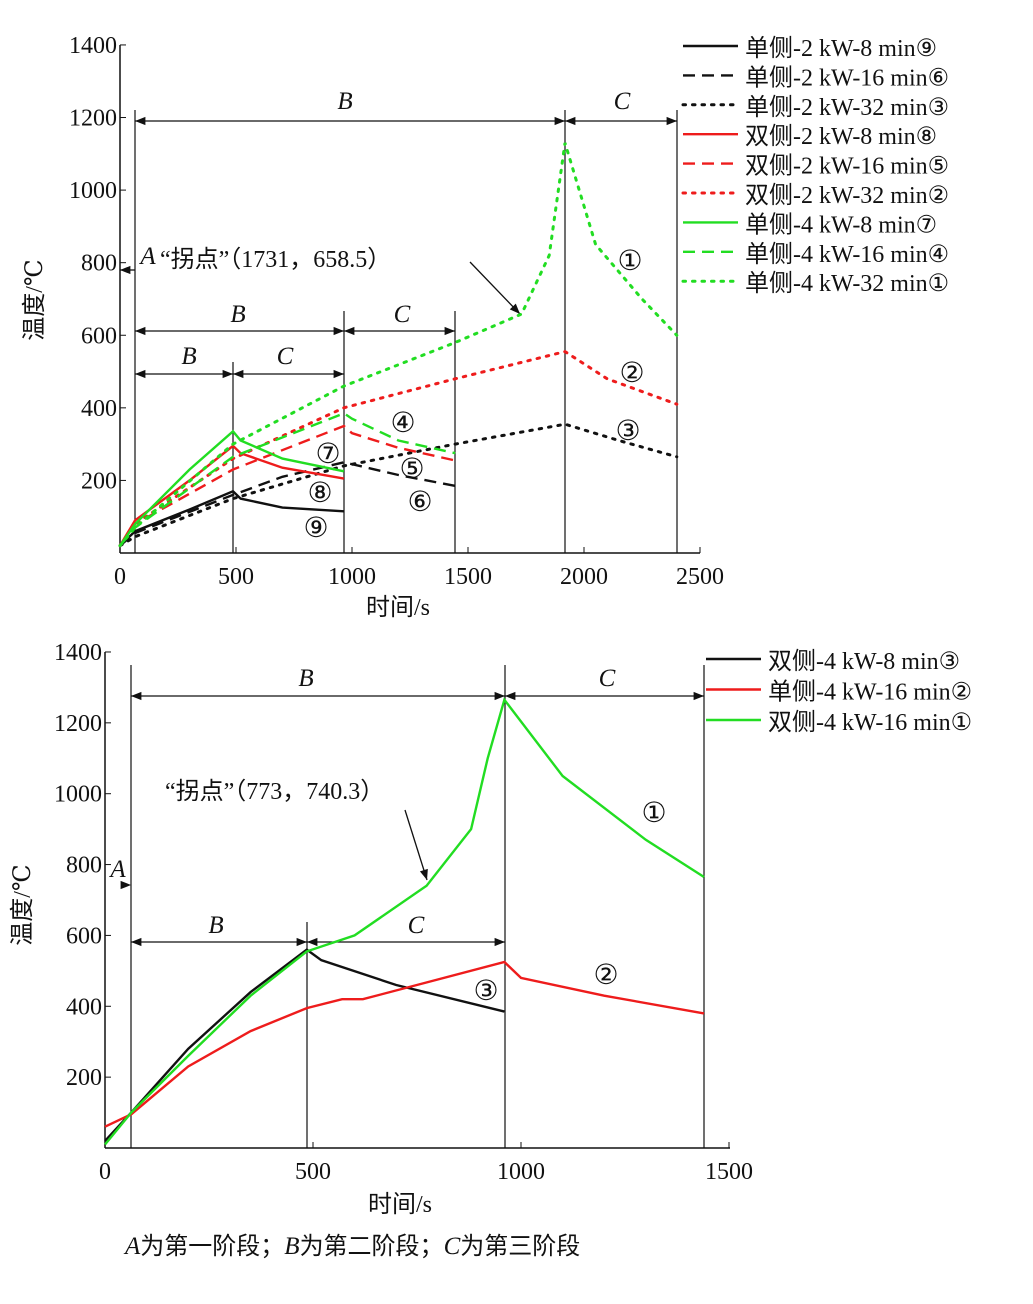 This screenshot has width=1033, height=1304. What do you see at coordinates (291, 1246) in the screenshot?
I see `caption-b: B` at bounding box center [291, 1246].